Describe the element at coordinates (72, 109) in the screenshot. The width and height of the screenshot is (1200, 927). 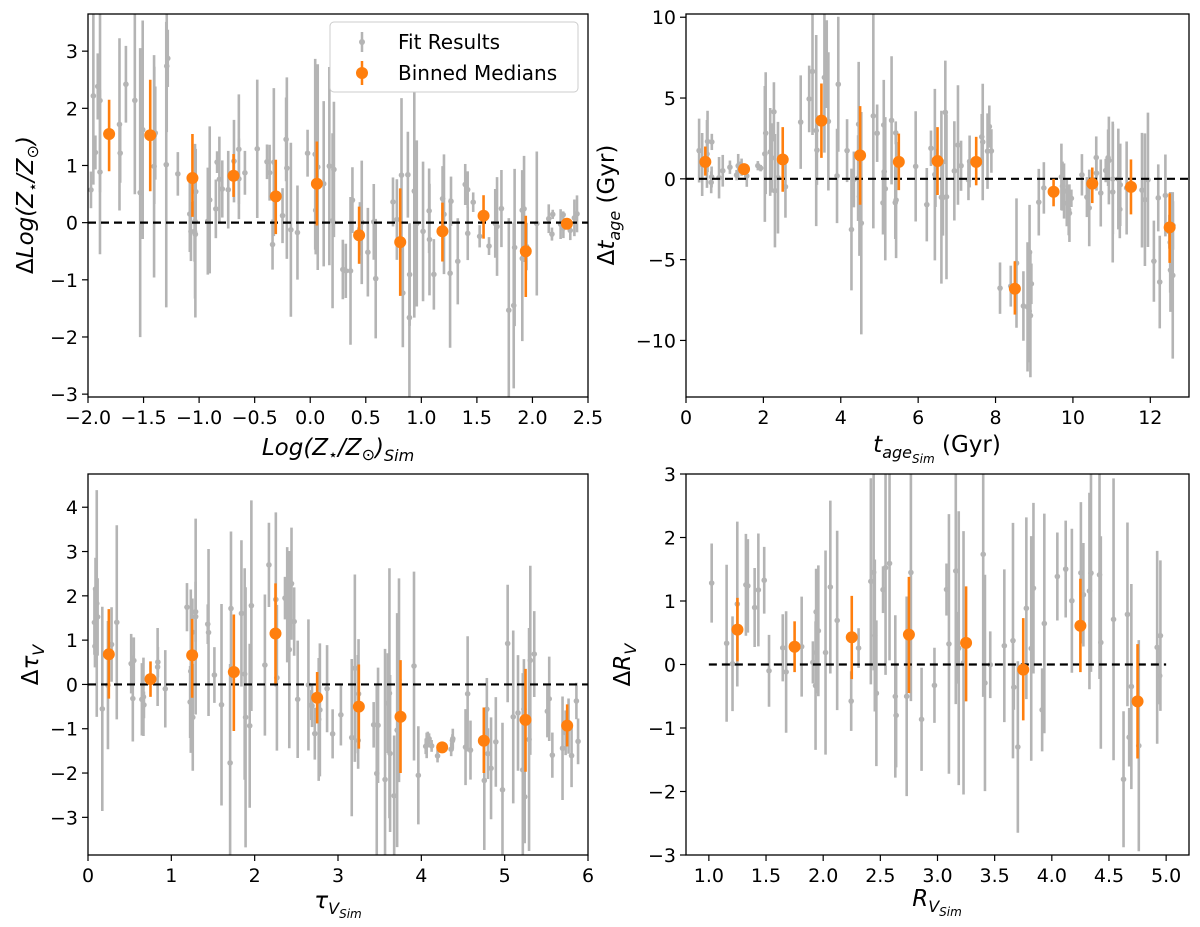
I see `y-tick-label: 2` at that location.